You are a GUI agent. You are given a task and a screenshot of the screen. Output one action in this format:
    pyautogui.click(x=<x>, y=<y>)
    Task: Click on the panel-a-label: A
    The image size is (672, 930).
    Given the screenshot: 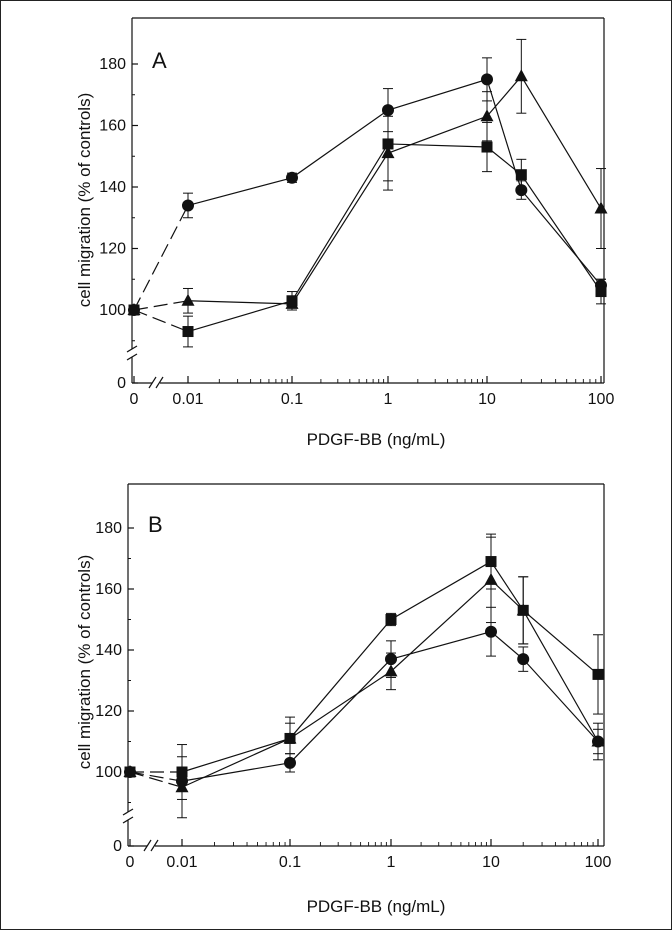 What is the action you would take?
    pyautogui.click(x=159, y=60)
    